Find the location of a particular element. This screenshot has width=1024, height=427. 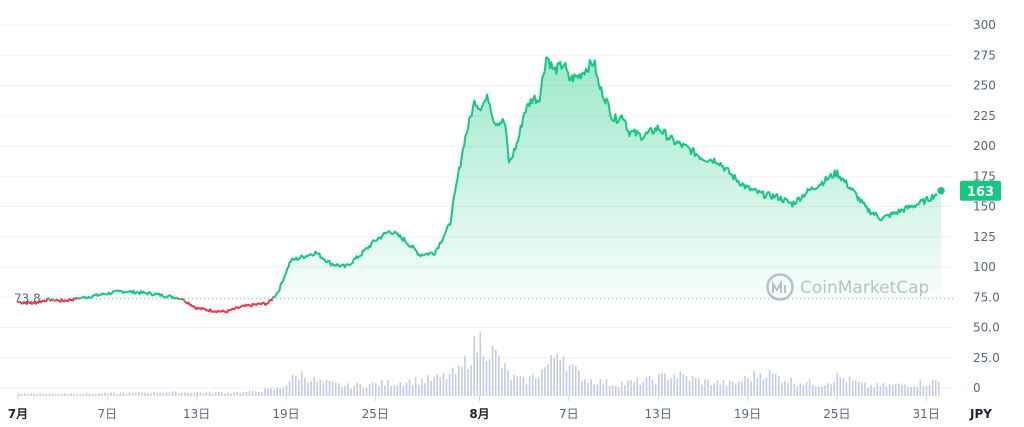

price-line-down-segment is located at coordinates (64, 300).